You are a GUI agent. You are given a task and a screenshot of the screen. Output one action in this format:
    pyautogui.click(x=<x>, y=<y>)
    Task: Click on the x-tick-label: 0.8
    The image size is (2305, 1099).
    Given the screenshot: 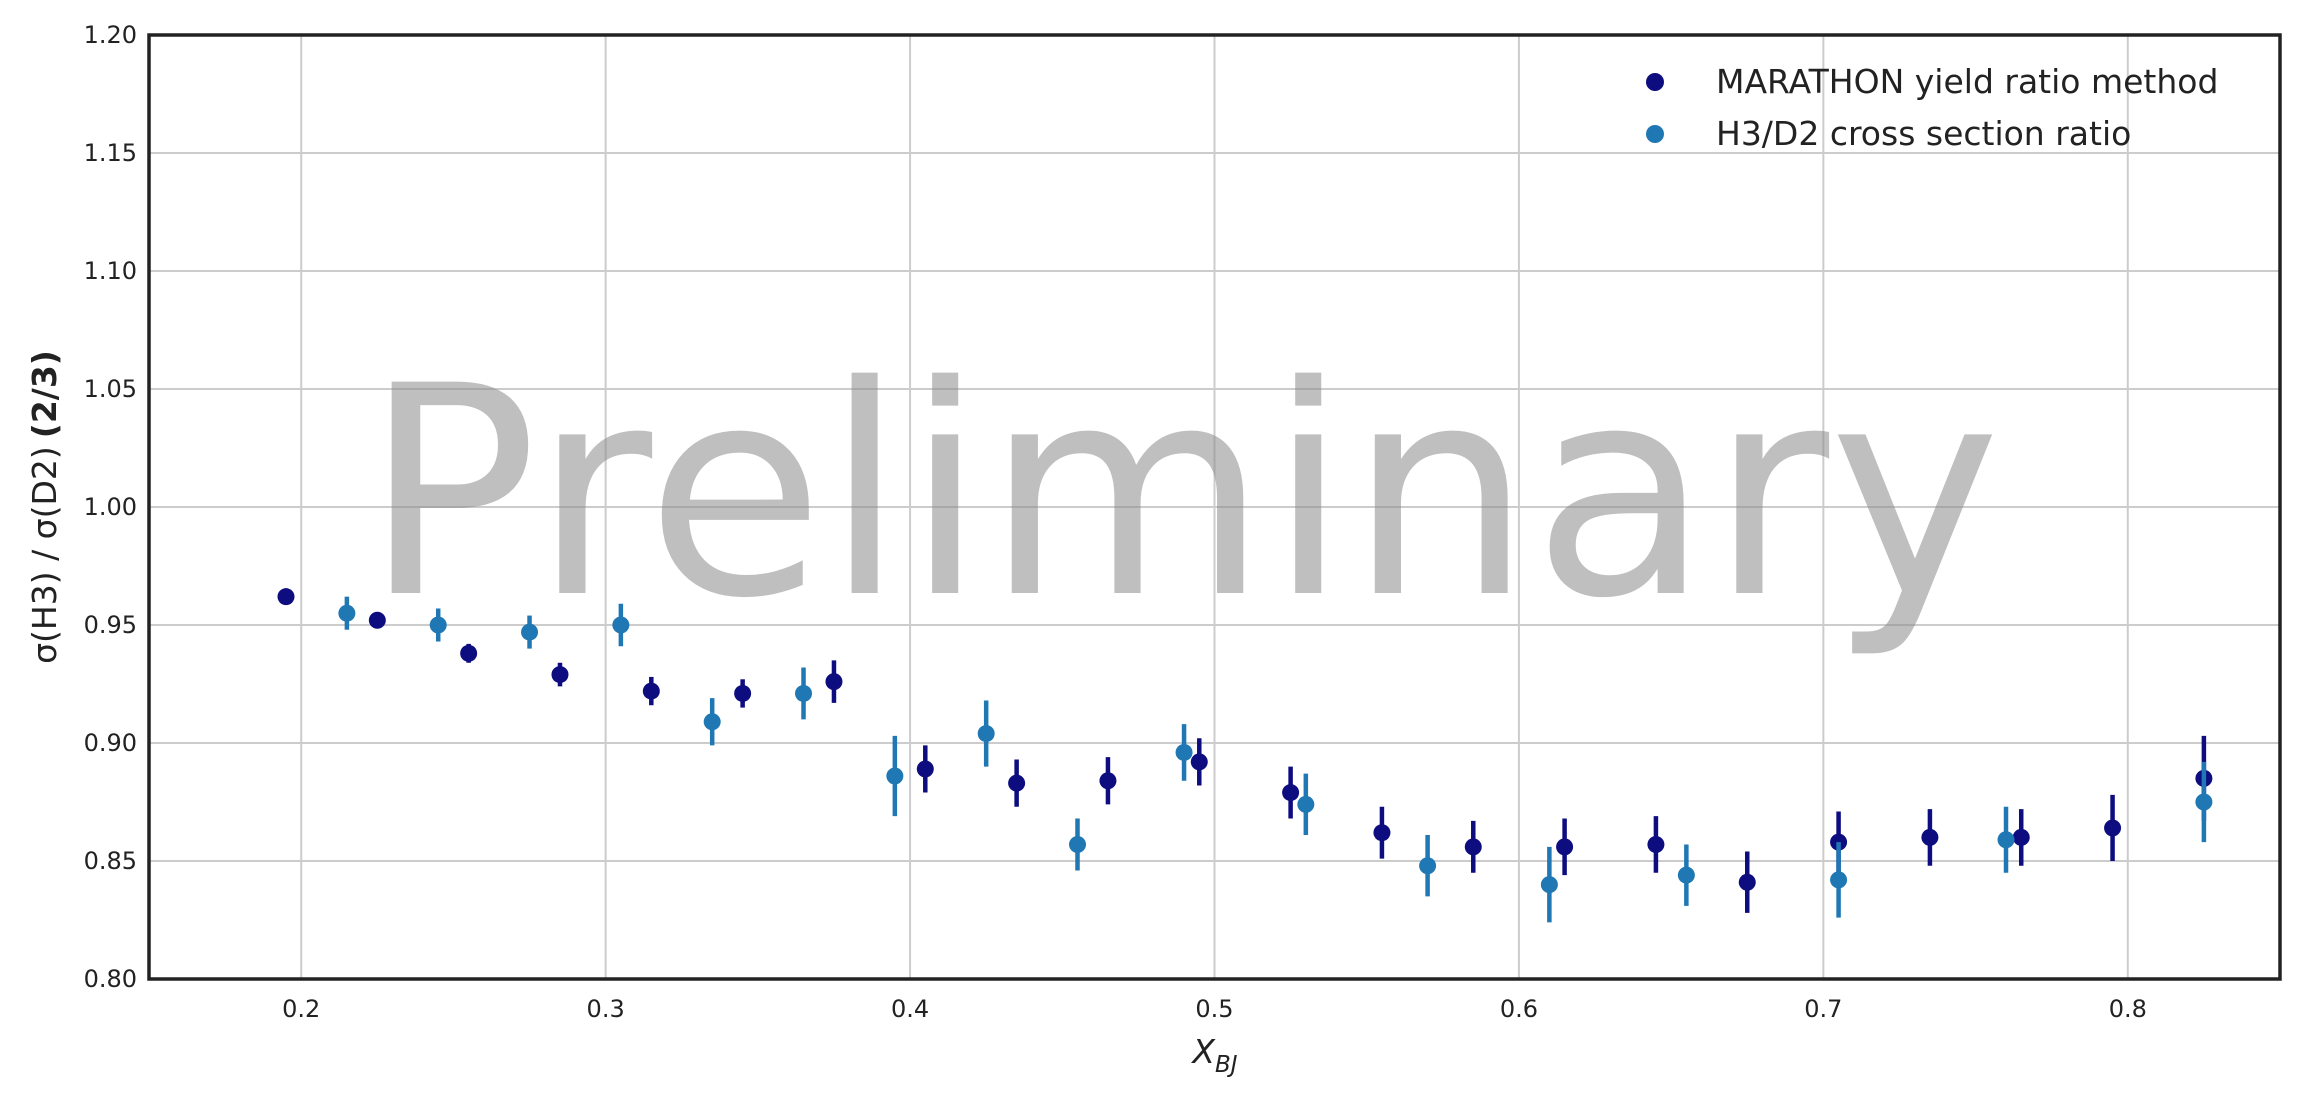 What is the action you would take?
    pyautogui.click(x=2128, y=1009)
    